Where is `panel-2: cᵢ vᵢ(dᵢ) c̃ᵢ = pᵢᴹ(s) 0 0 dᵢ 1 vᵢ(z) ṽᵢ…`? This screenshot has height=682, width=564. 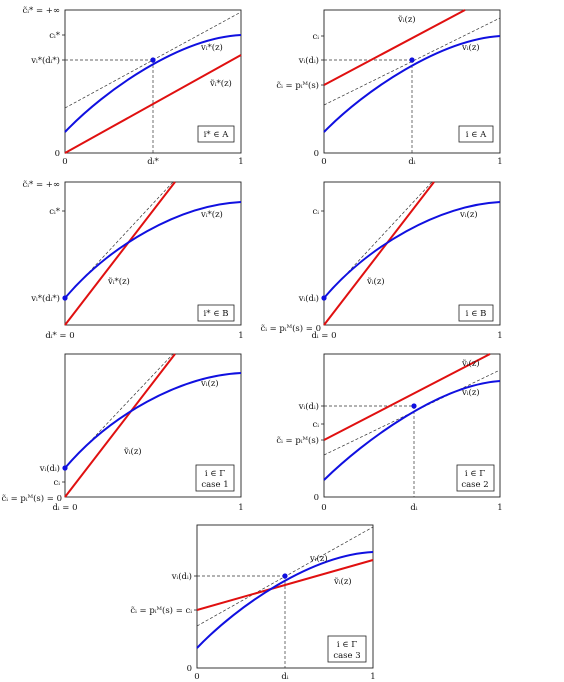 panel-2: cᵢ vᵢ(dᵢ) c̃ᵢ = pᵢᴹ(s) 0 0 dᵢ 1 vᵢ(z) ṽᵢ… is located at coordinates (389, 88).